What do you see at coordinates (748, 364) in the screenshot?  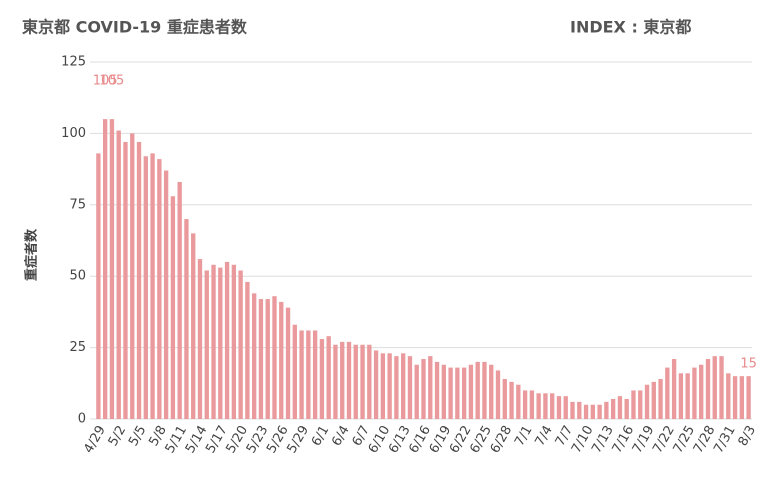 I see `data-label: 15` at bounding box center [748, 364].